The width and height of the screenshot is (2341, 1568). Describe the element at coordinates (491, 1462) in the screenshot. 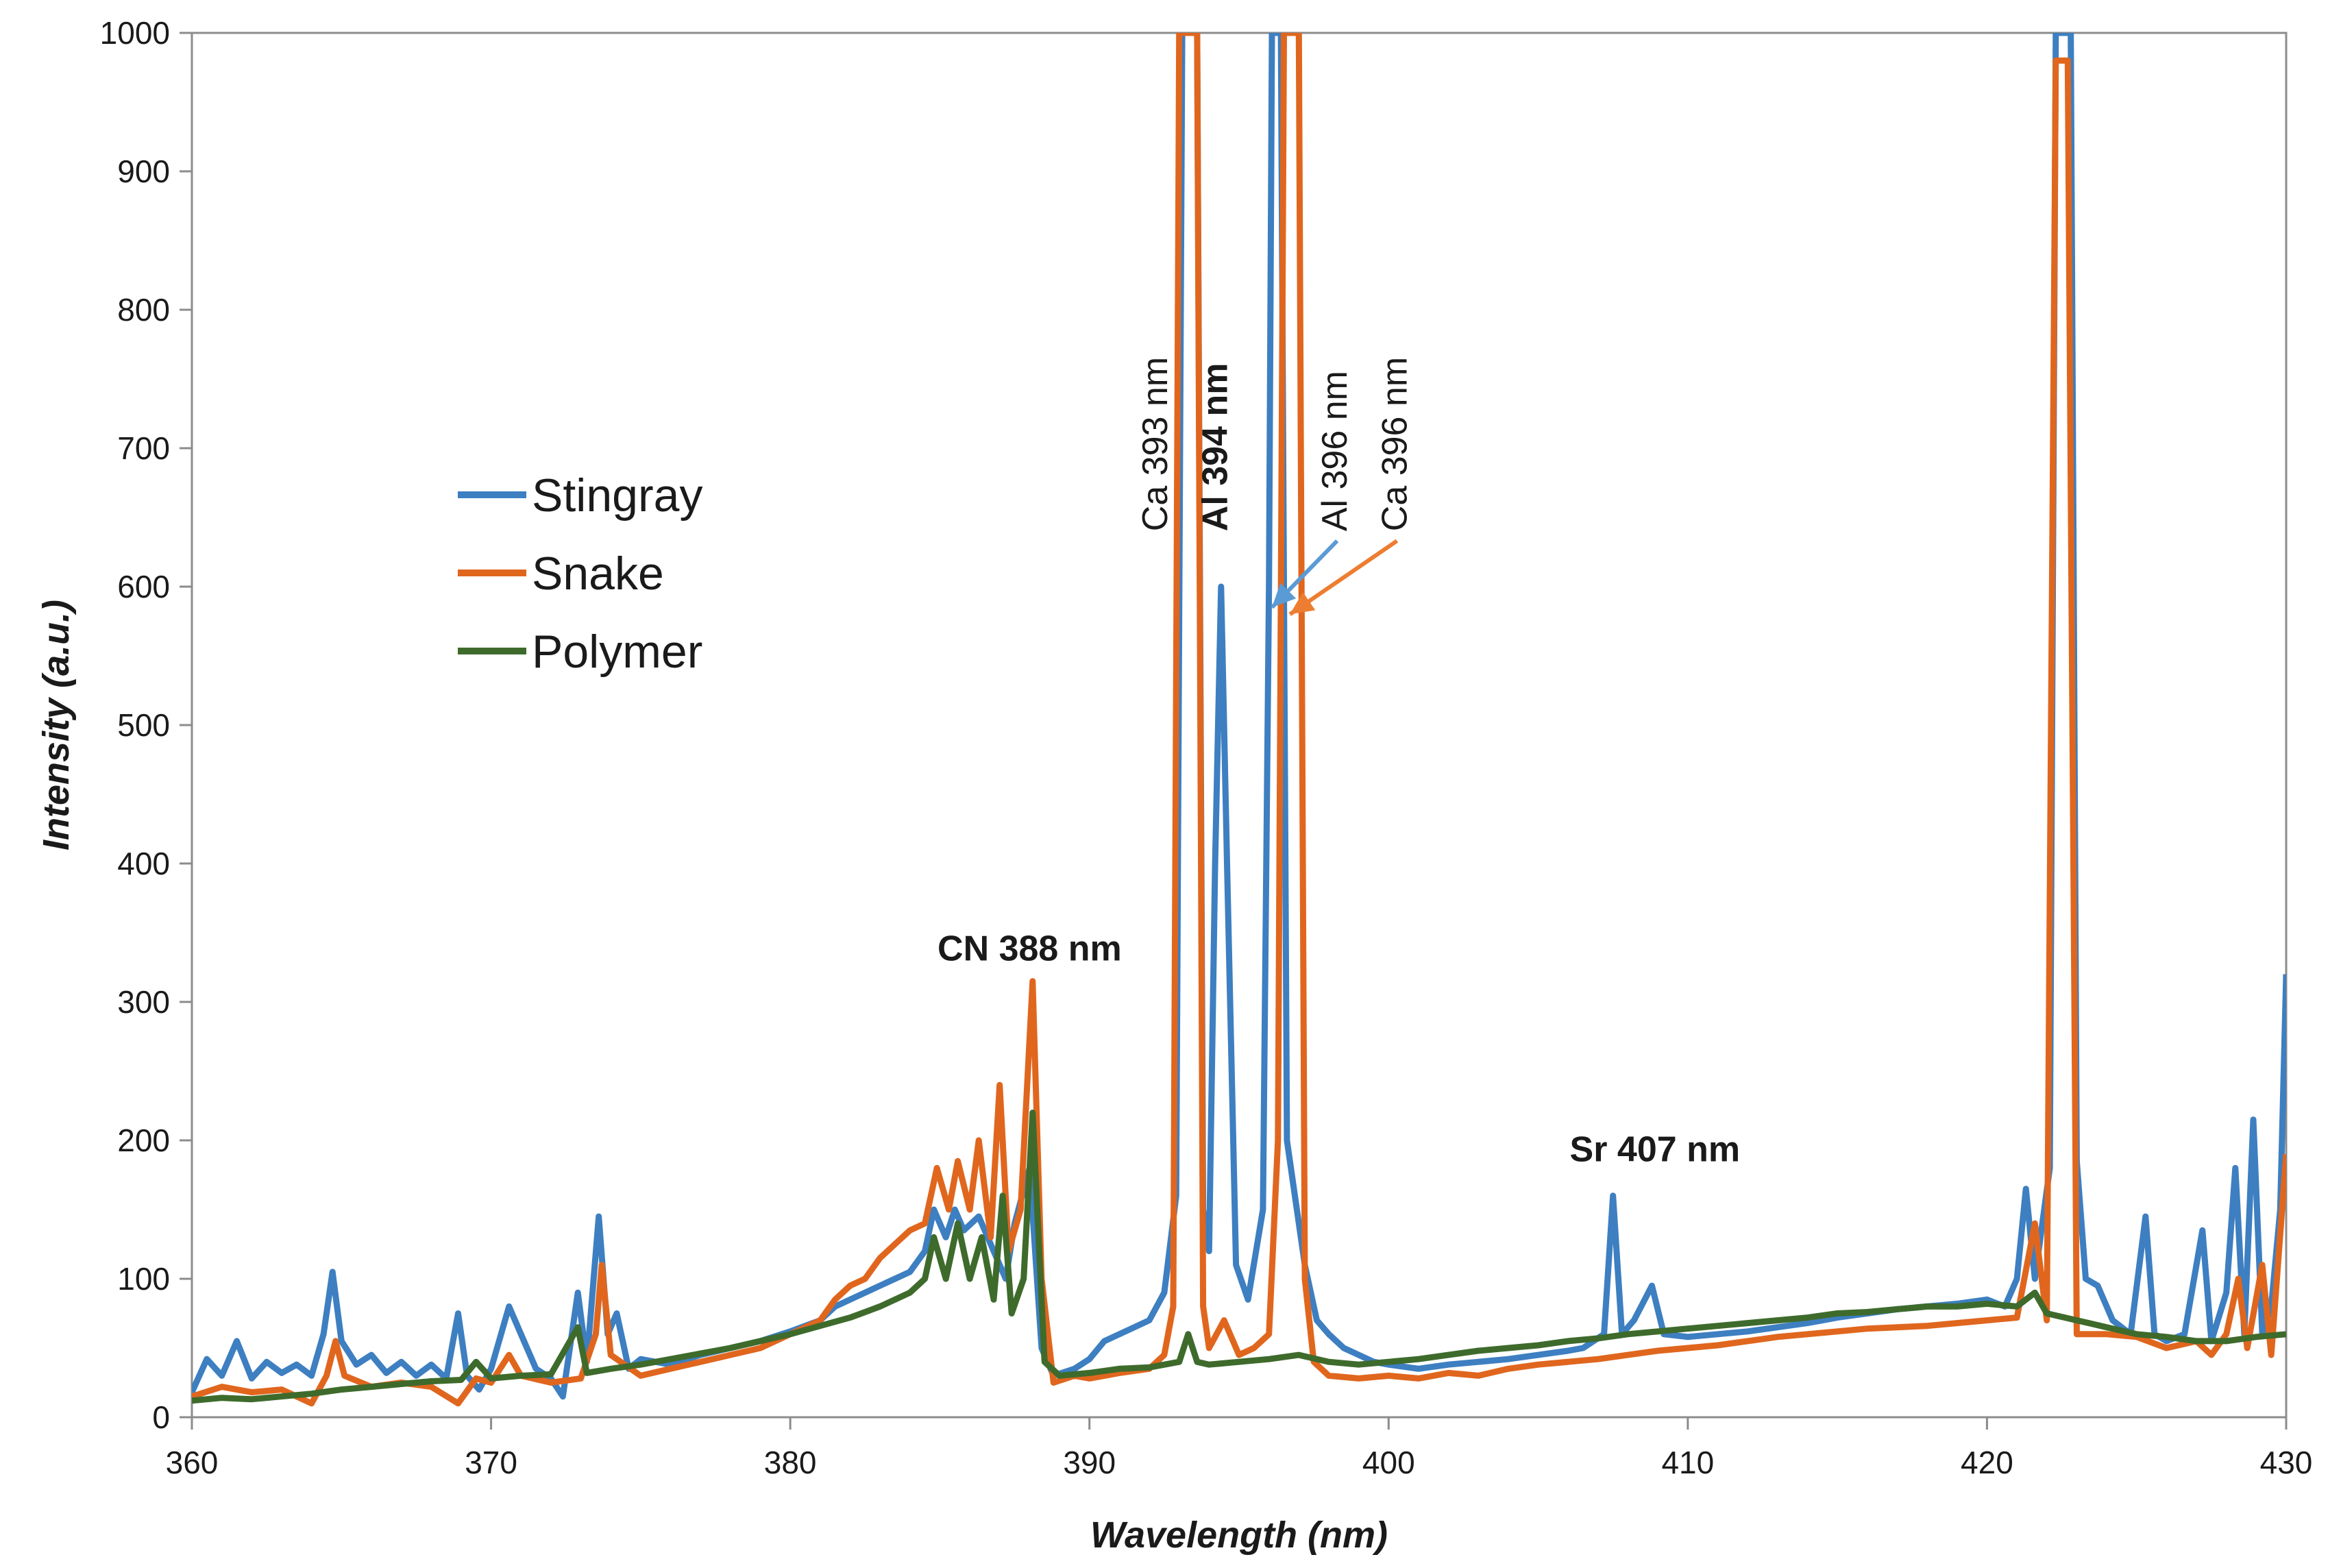

I see `x-tick-label: 370` at that location.